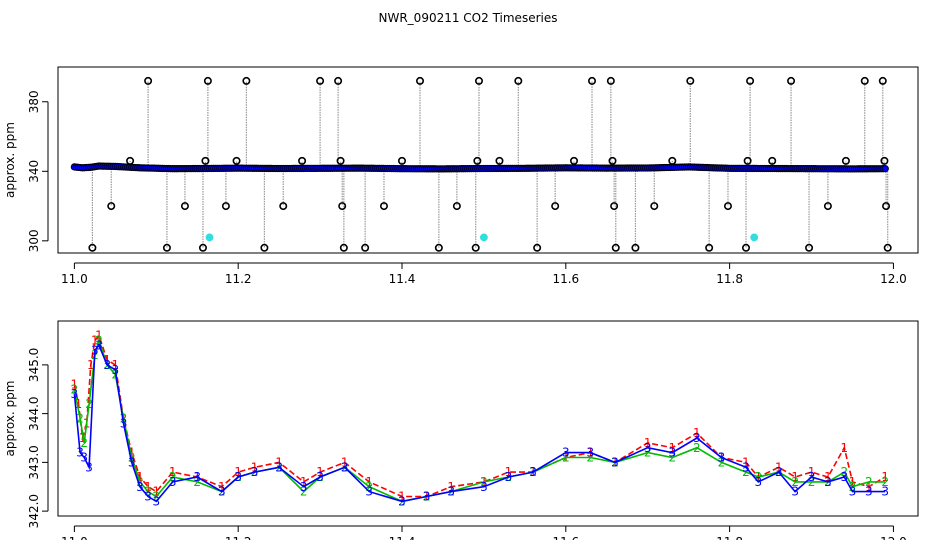  Describe the element at coordinates (484, 237) in the screenshot. I see `flagged-point` at that location.